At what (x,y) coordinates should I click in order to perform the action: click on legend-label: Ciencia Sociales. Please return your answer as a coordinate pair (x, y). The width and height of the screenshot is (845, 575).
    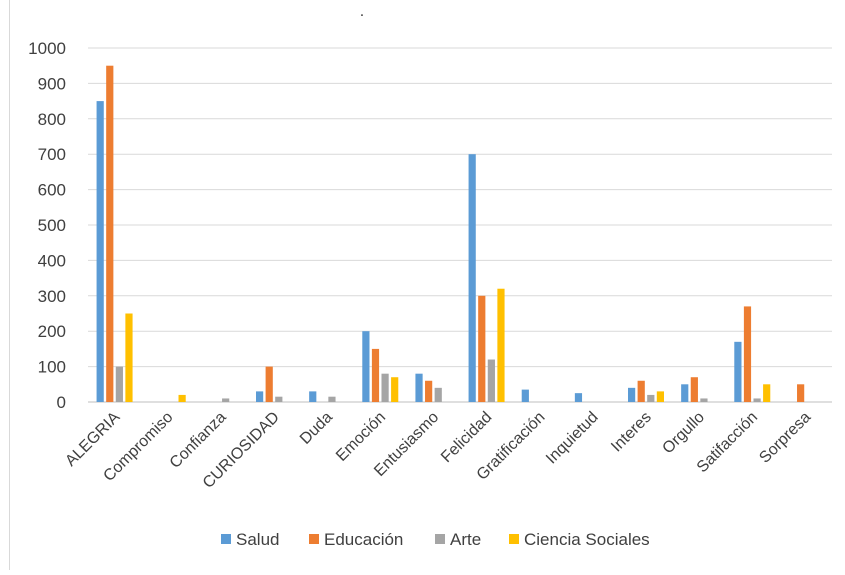
    Looking at the image, I should click on (587, 539).